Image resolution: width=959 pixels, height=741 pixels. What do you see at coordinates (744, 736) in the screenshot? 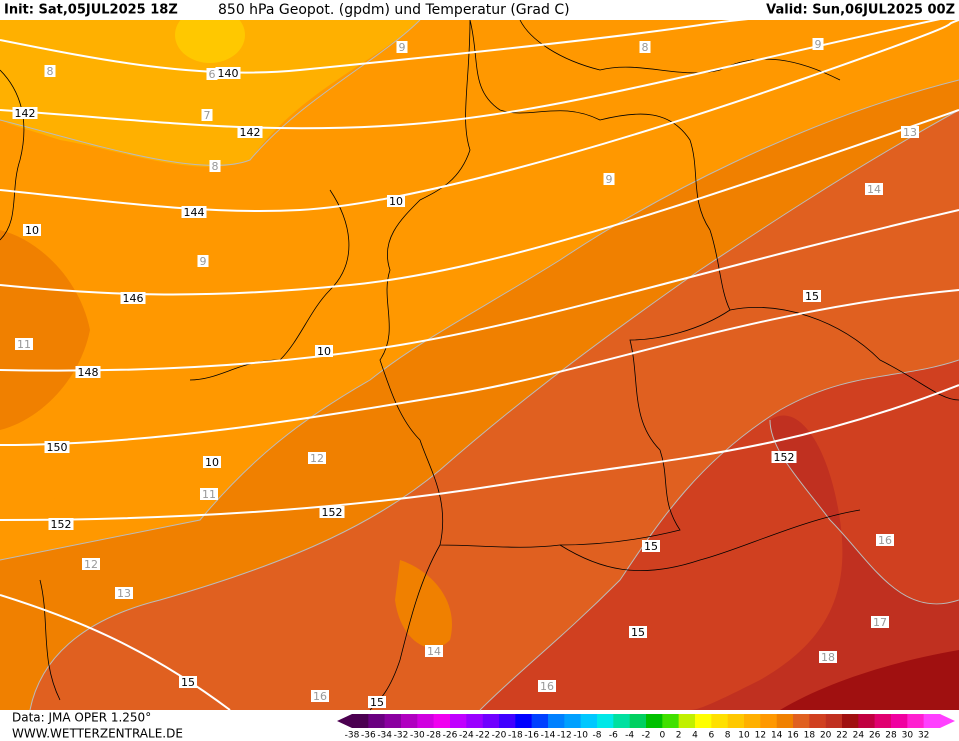
I see `scale-label: 10` at bounding box center [744, 736].